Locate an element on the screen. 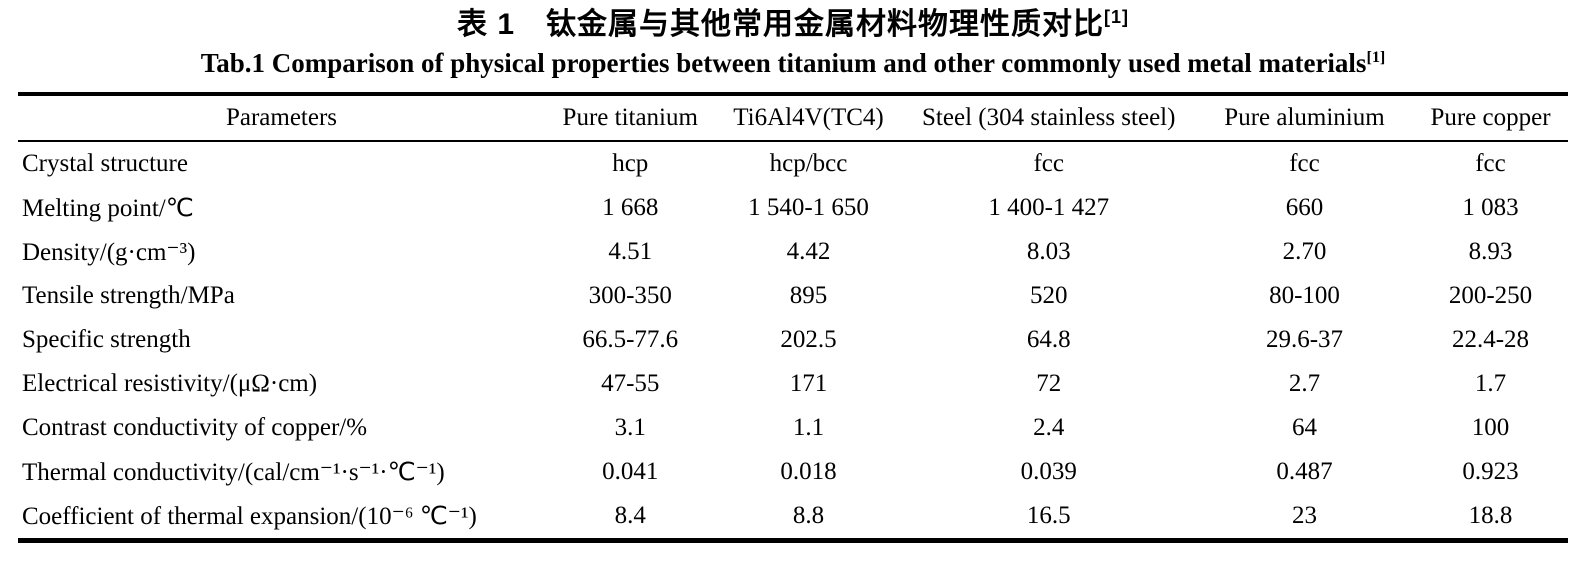 This screenshot has width=1586, height=562. table-cell: 1 540-1 650 is located at coordinates (808, 207).